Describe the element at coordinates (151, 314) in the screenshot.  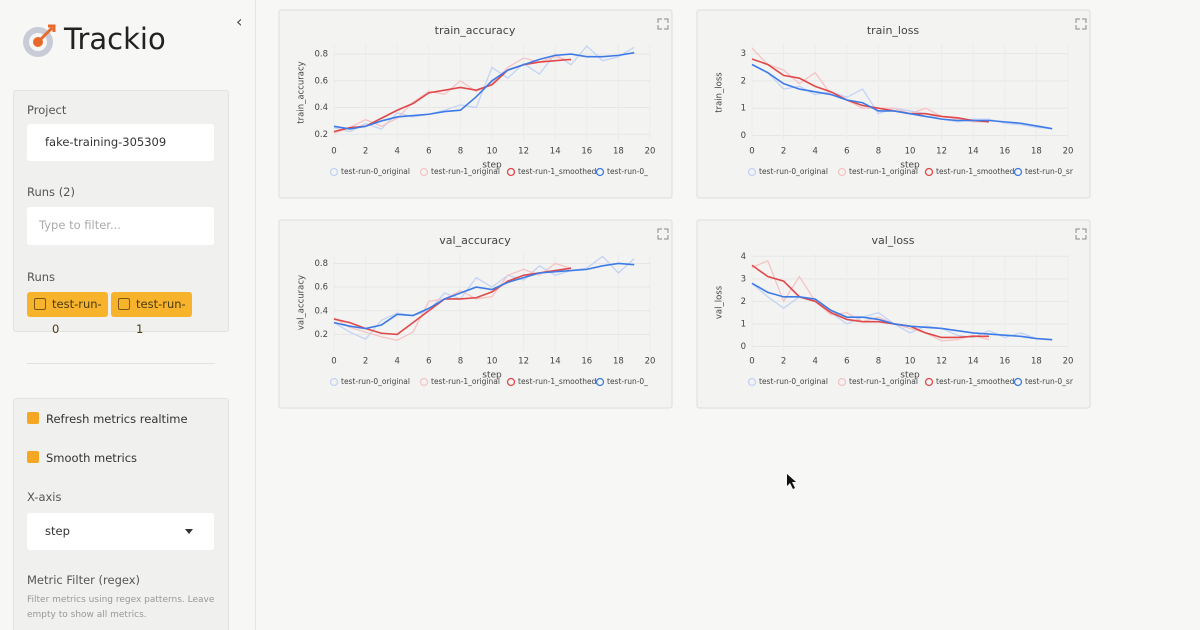
I see `run-chip: test-run-1` at that location.